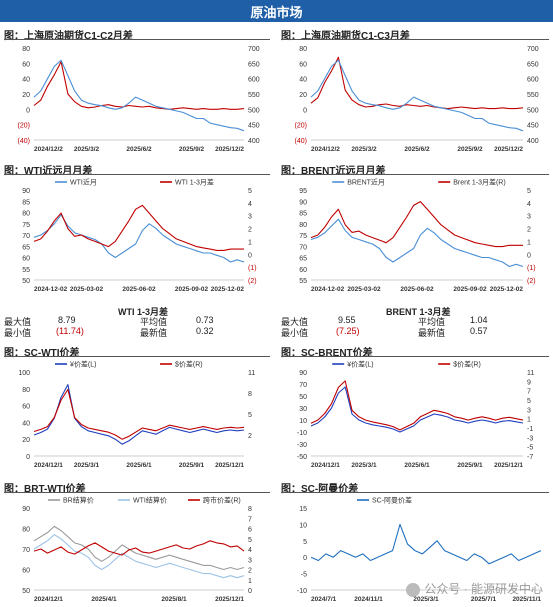  What do you see at coordinates (205, 320) in the screenshot?
I see `wti-avg-value: 0.73` at bounding box center [205, 320].